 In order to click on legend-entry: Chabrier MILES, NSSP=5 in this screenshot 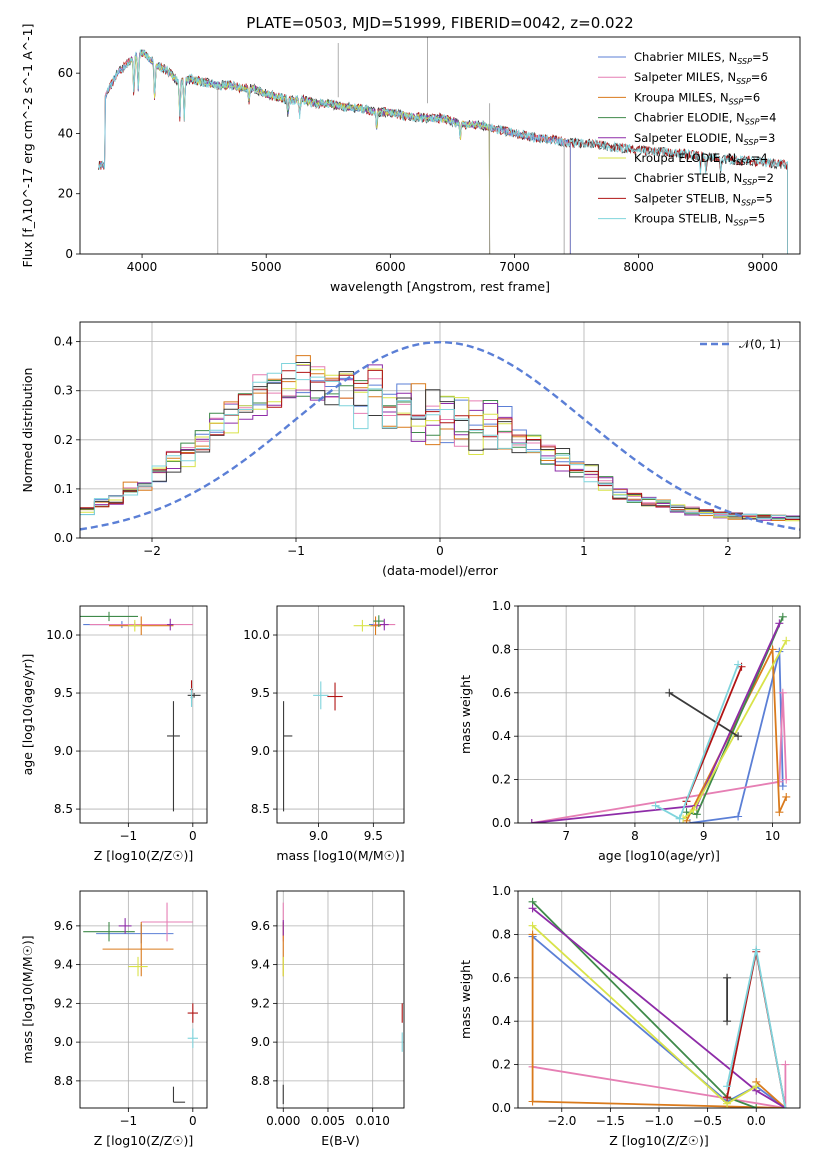, I will do `click(701, 58)`.